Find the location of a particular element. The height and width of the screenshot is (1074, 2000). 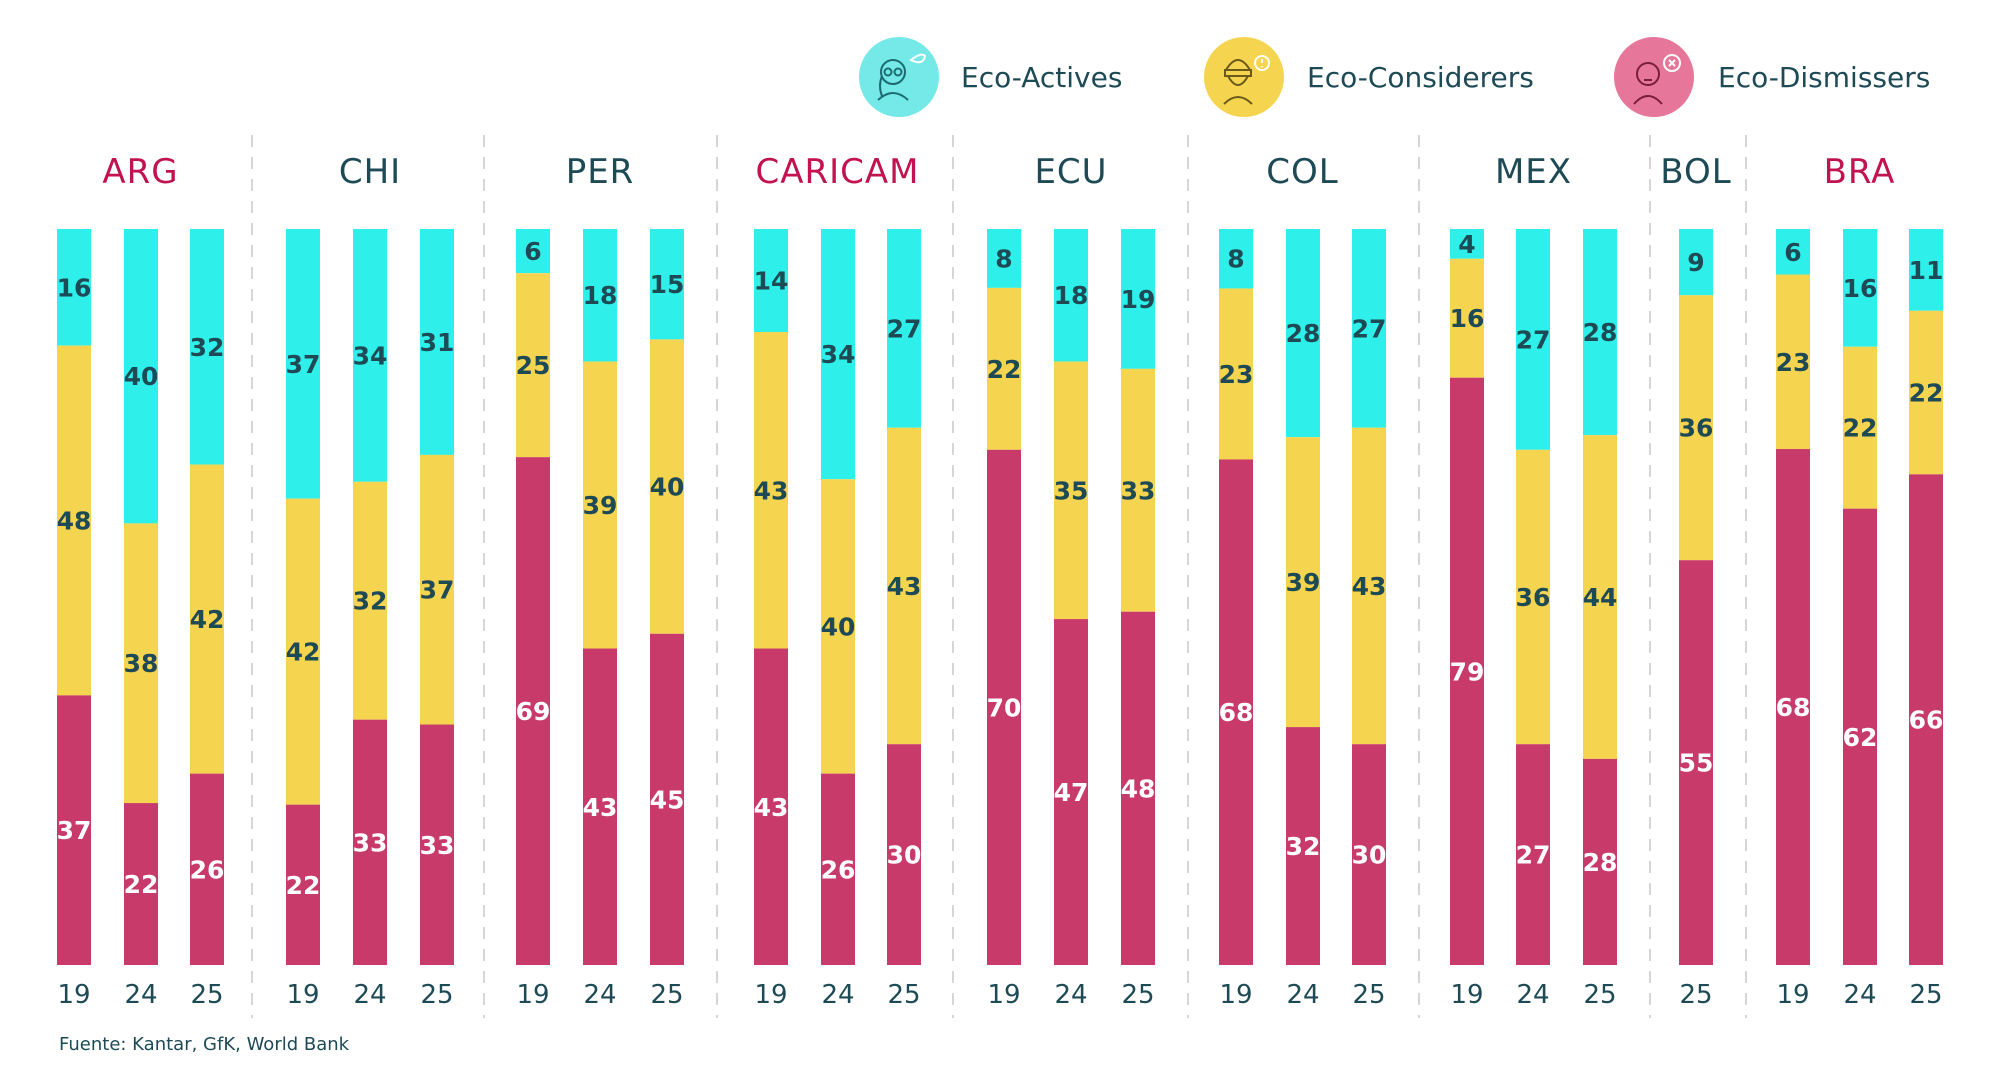

woman-with-leaf-icon is located at coordinates (902, 77).